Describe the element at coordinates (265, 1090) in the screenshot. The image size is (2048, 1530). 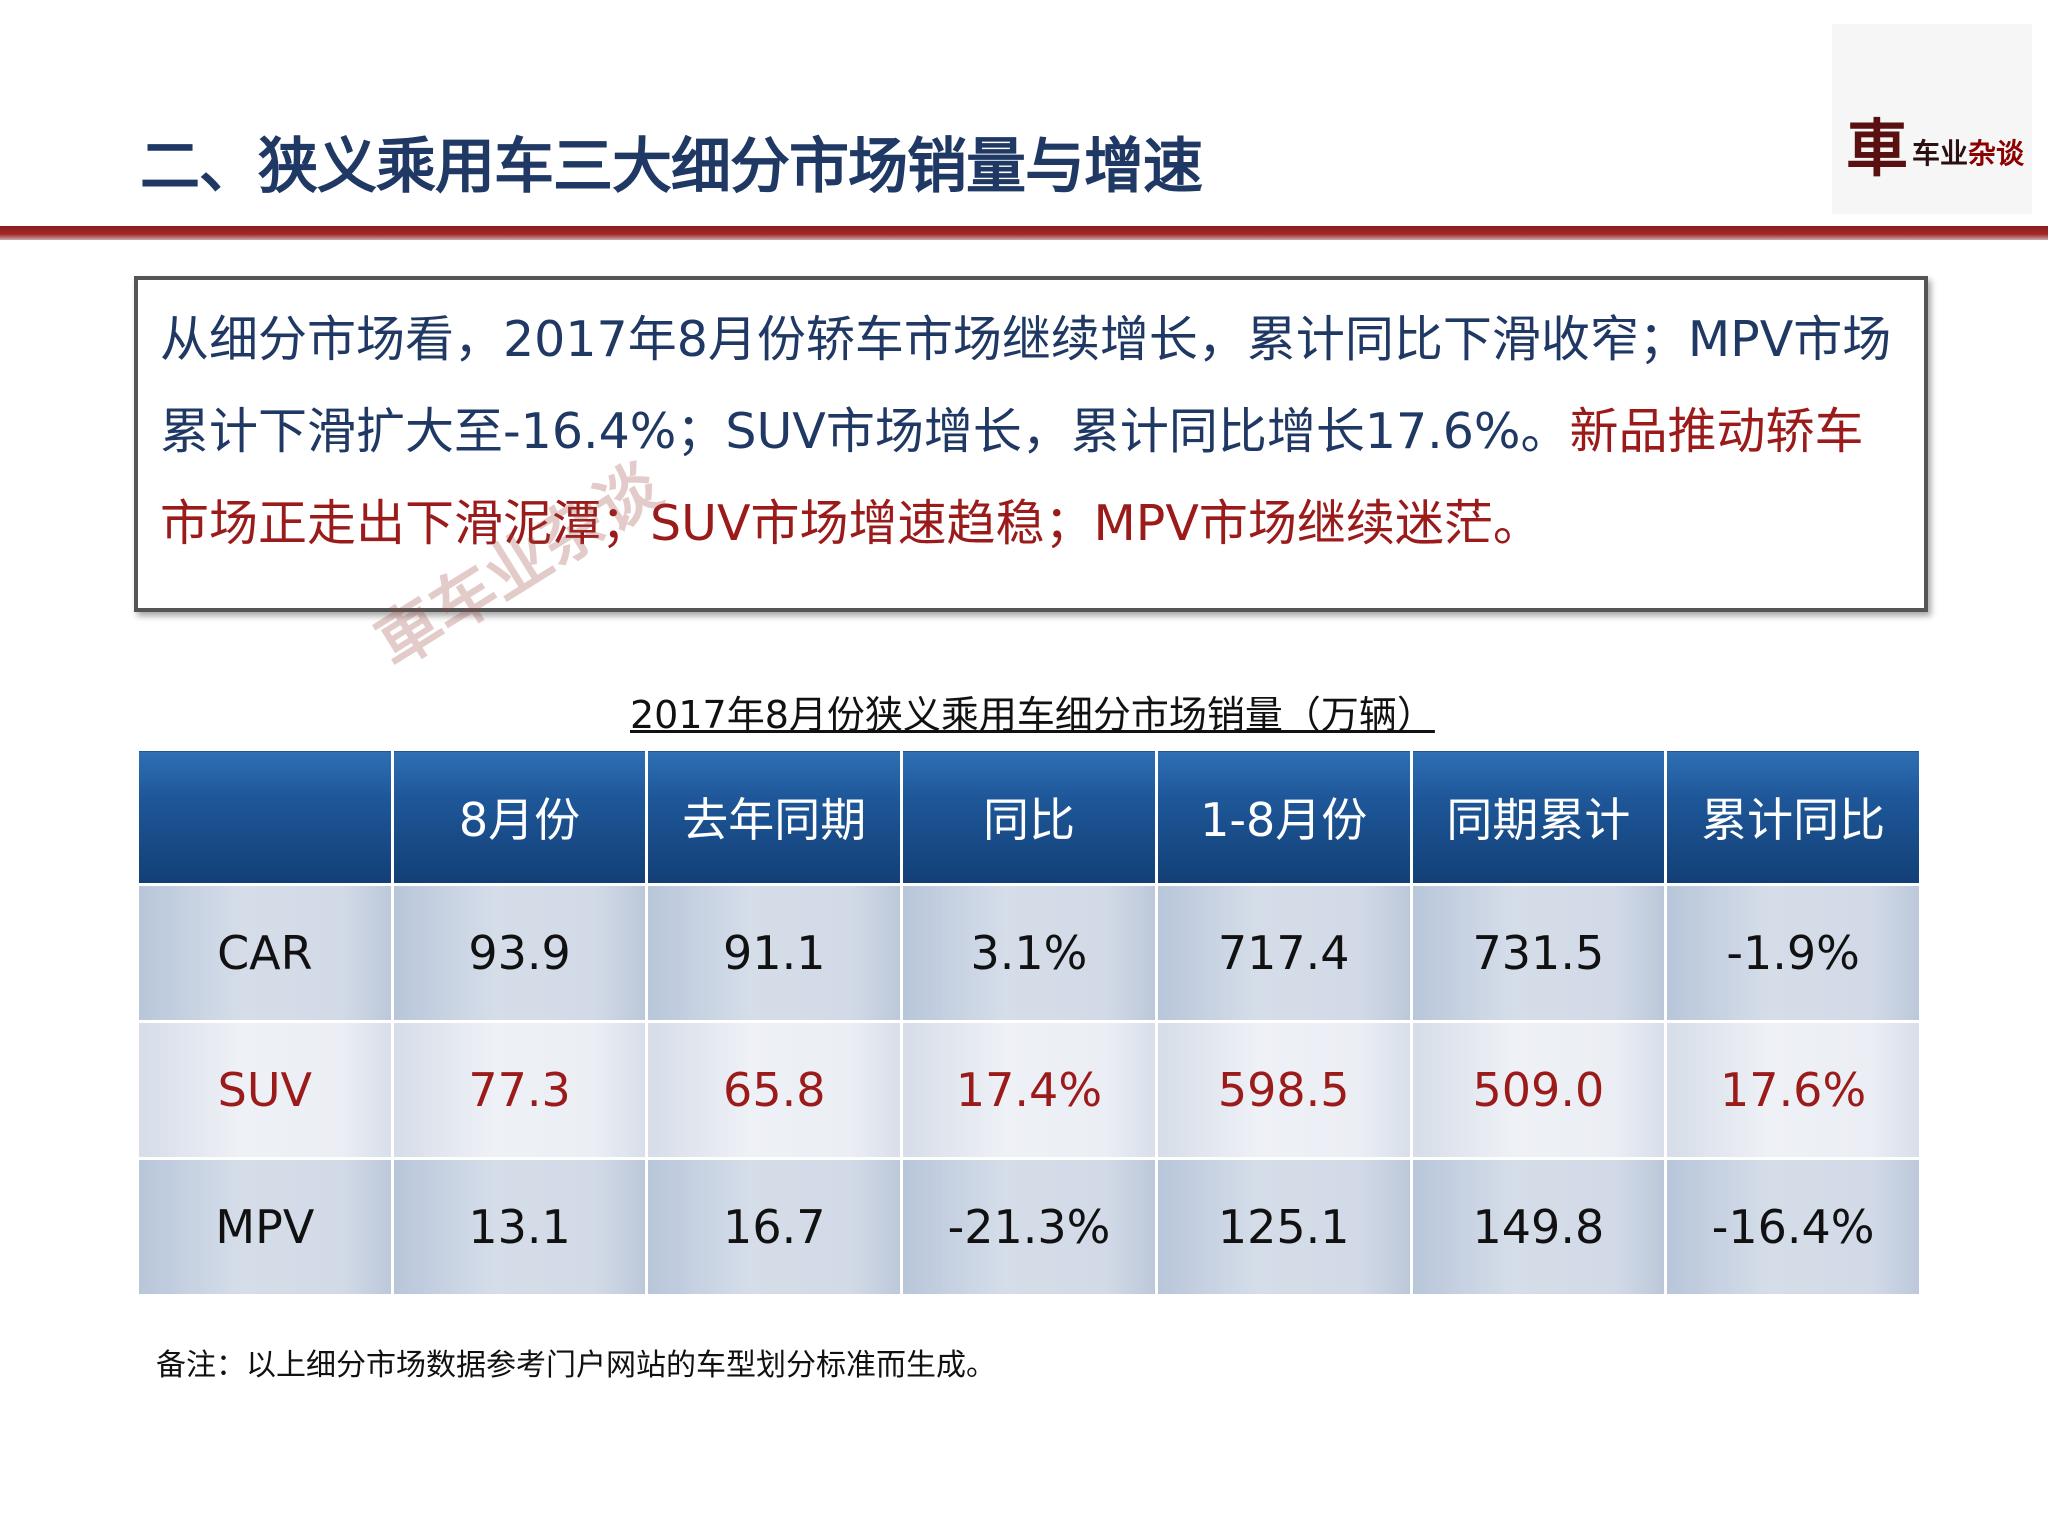
I see `table-cell: SUV` at that location.